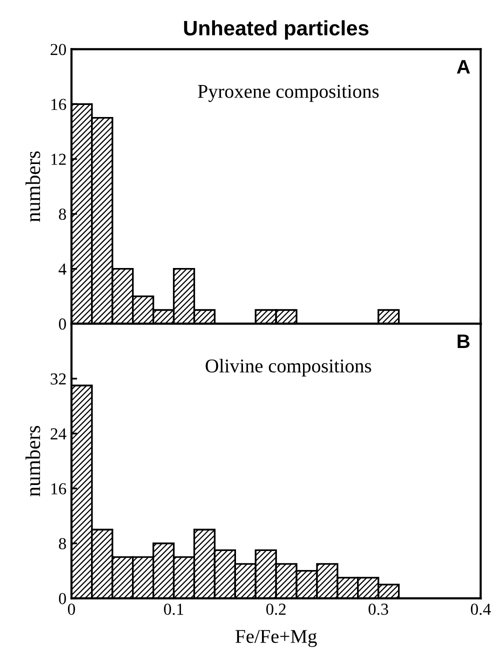  I want to click on y-tick-label: 24, so click(58, 434).